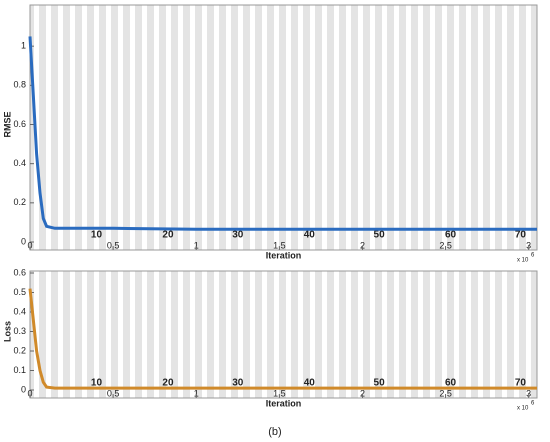 This screenshot has width=550, height=442. Describe the element at coordinates (19, 370) in the screenshot. I see `y-tick-label: 0.1` at that location.